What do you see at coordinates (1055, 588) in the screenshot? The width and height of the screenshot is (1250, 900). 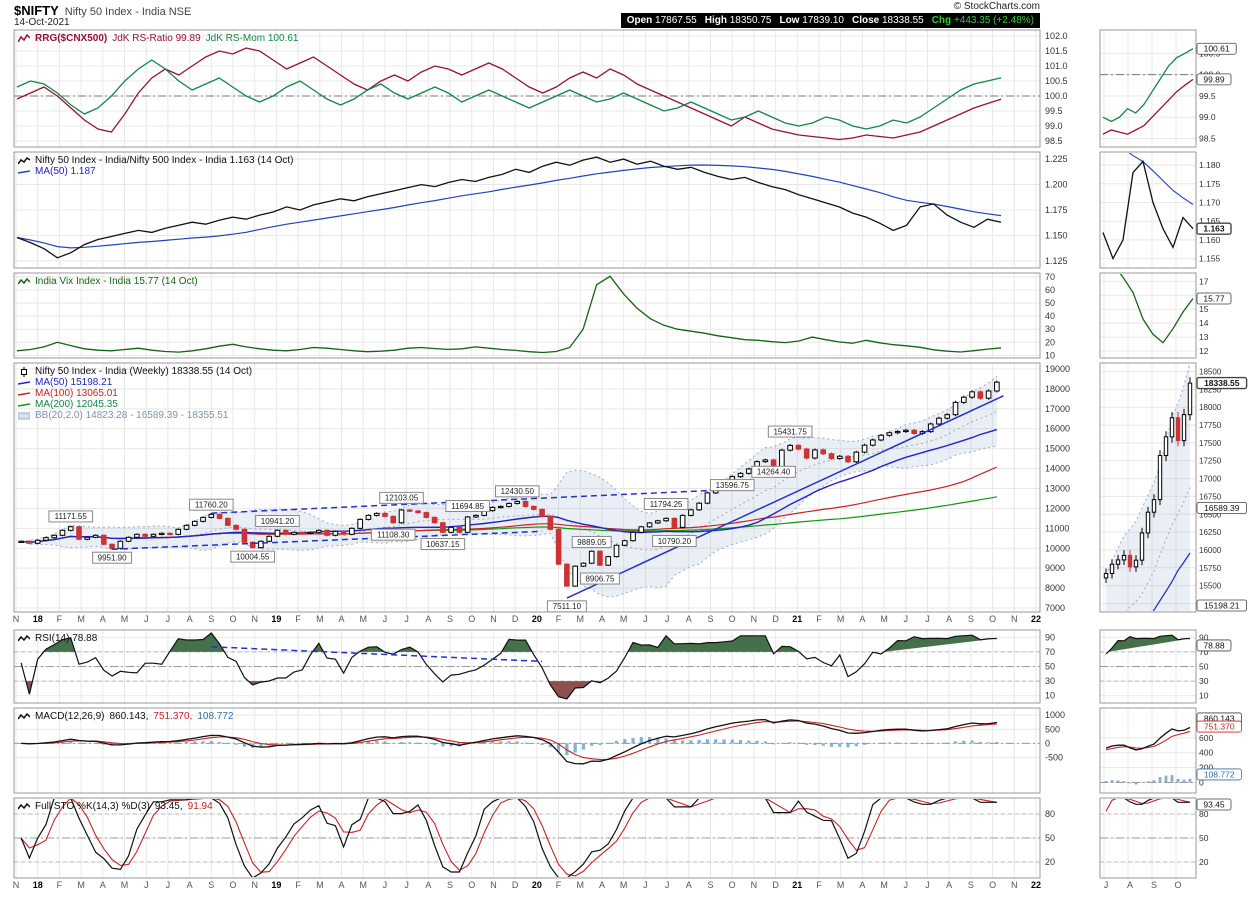 I see `svg-text: 8000` at bounding box center [1055, 588].